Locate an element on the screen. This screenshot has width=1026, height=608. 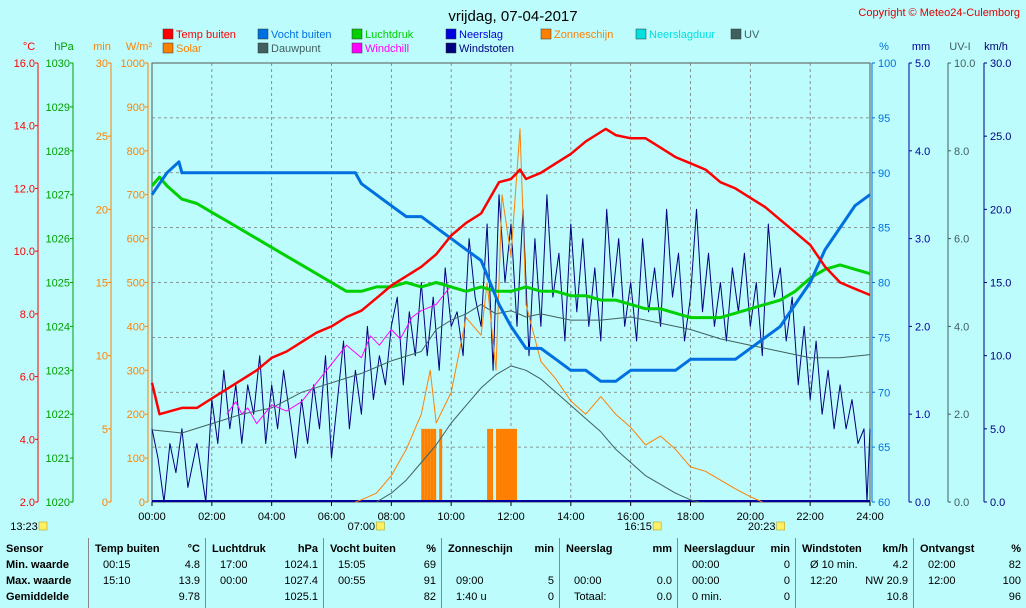
axis-tick-label: 20 is located at coordinates (102, 210).